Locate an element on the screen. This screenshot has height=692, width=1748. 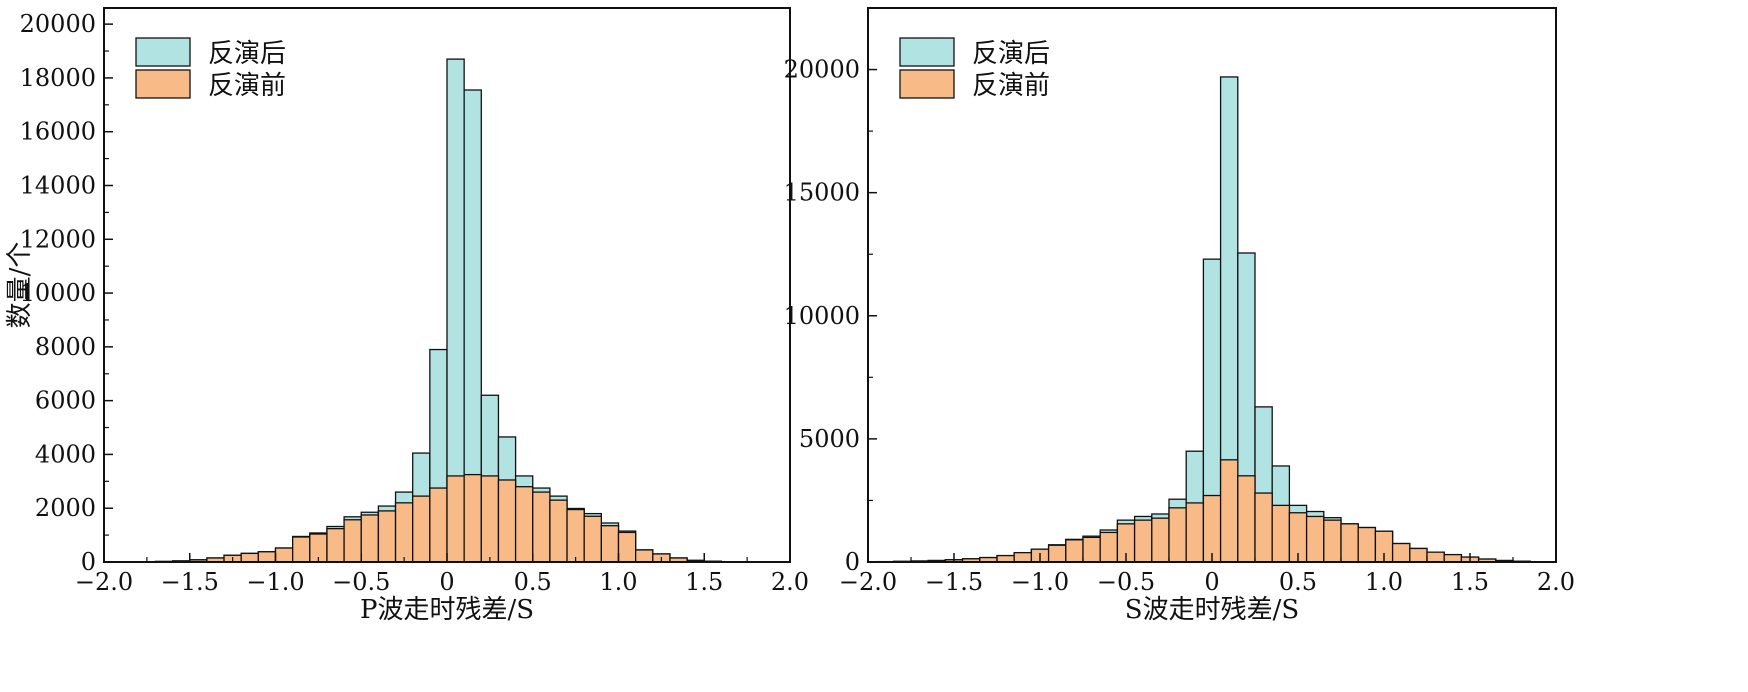
y-axis-title: 数量/个 is located at coordinates (20, 285).